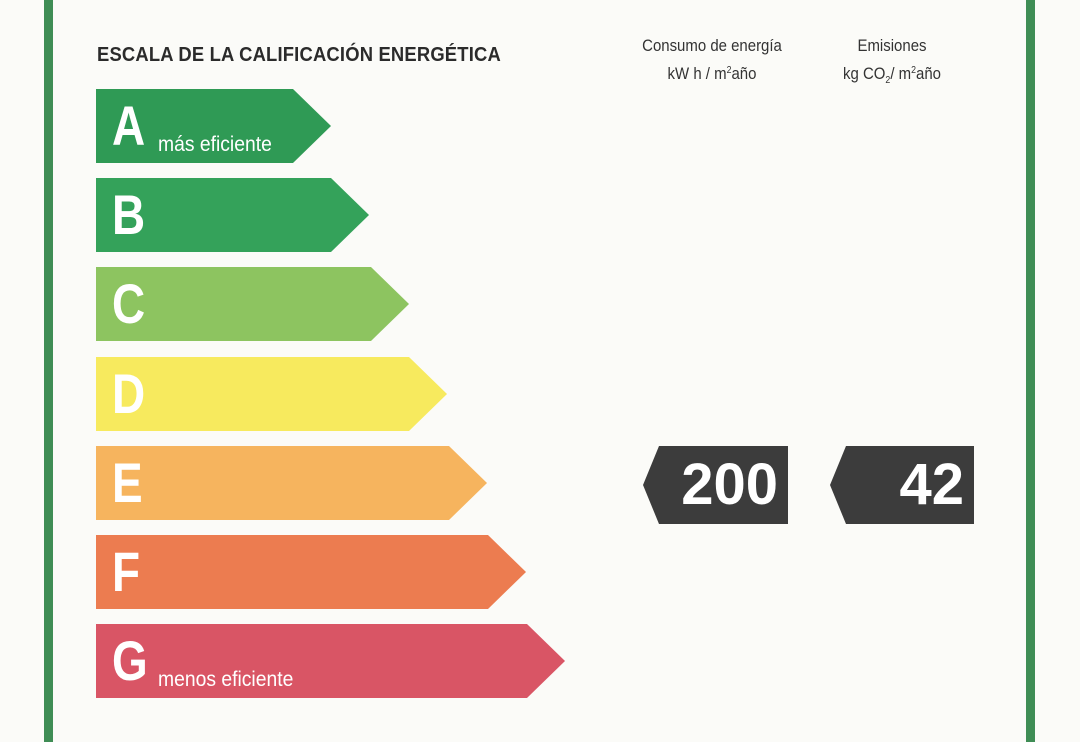  I want to click on rating-band-e: E, so click(291, 483).